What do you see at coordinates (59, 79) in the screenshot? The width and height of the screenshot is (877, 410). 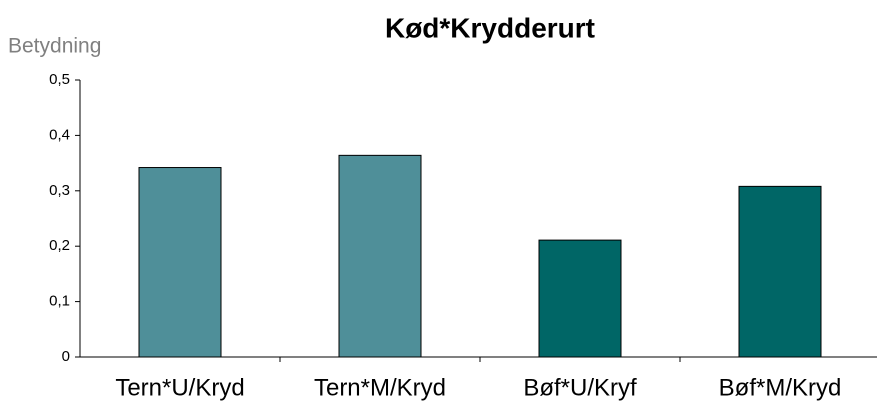 I see `y-tick-label: 0,5` at bounding box center [59, 79].